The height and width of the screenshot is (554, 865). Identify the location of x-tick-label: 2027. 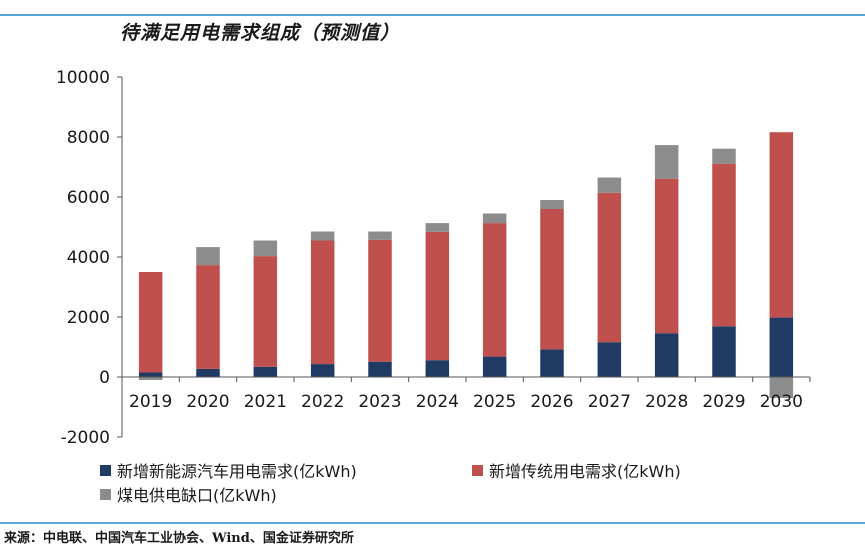
(609, 402).